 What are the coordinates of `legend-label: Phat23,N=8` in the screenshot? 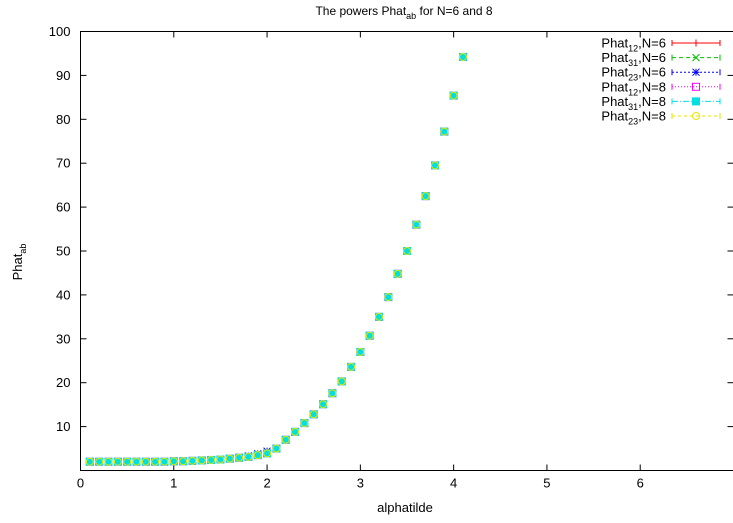 It's located at (633, 118).